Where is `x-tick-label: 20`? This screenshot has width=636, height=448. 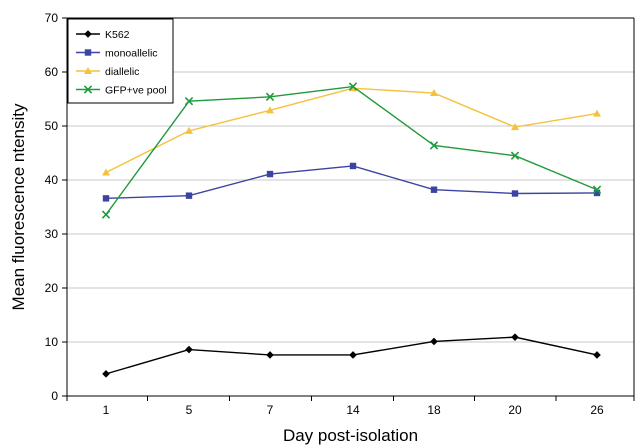
x-tick-label: 20 is located at coordinates (515, 410).